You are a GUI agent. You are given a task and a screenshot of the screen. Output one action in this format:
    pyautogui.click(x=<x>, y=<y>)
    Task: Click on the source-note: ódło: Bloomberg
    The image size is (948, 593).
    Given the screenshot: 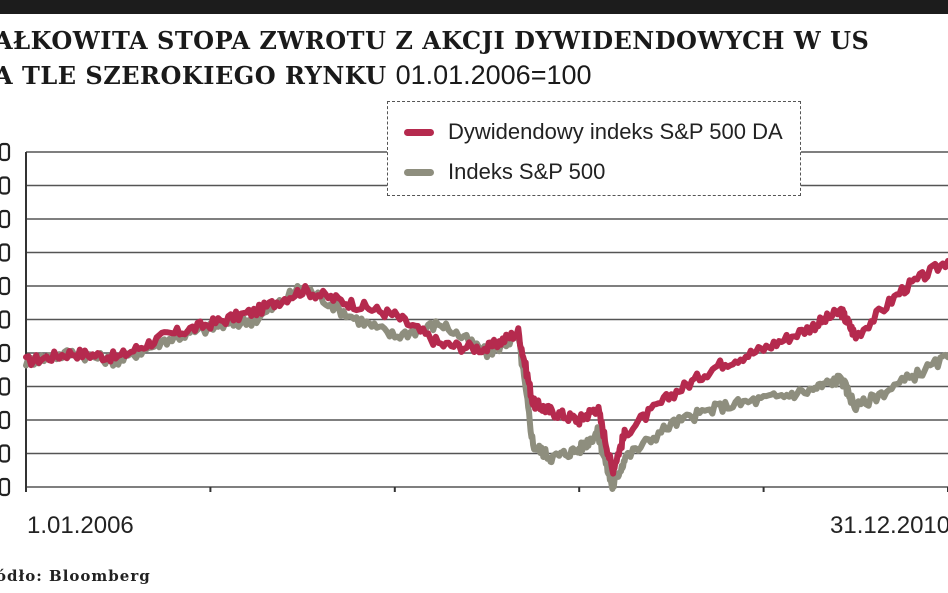 What is the action you would take?
    pyautogui.click(x=75, y=576)
    